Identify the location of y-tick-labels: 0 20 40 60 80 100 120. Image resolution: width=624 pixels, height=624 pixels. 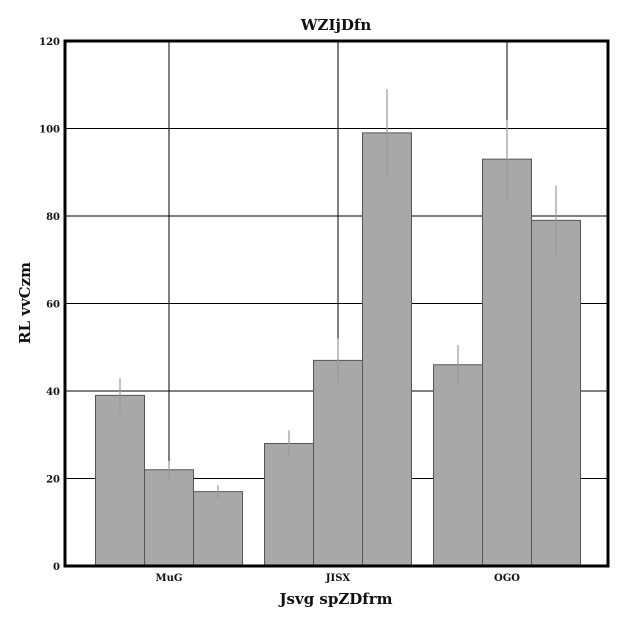
(49, 305).